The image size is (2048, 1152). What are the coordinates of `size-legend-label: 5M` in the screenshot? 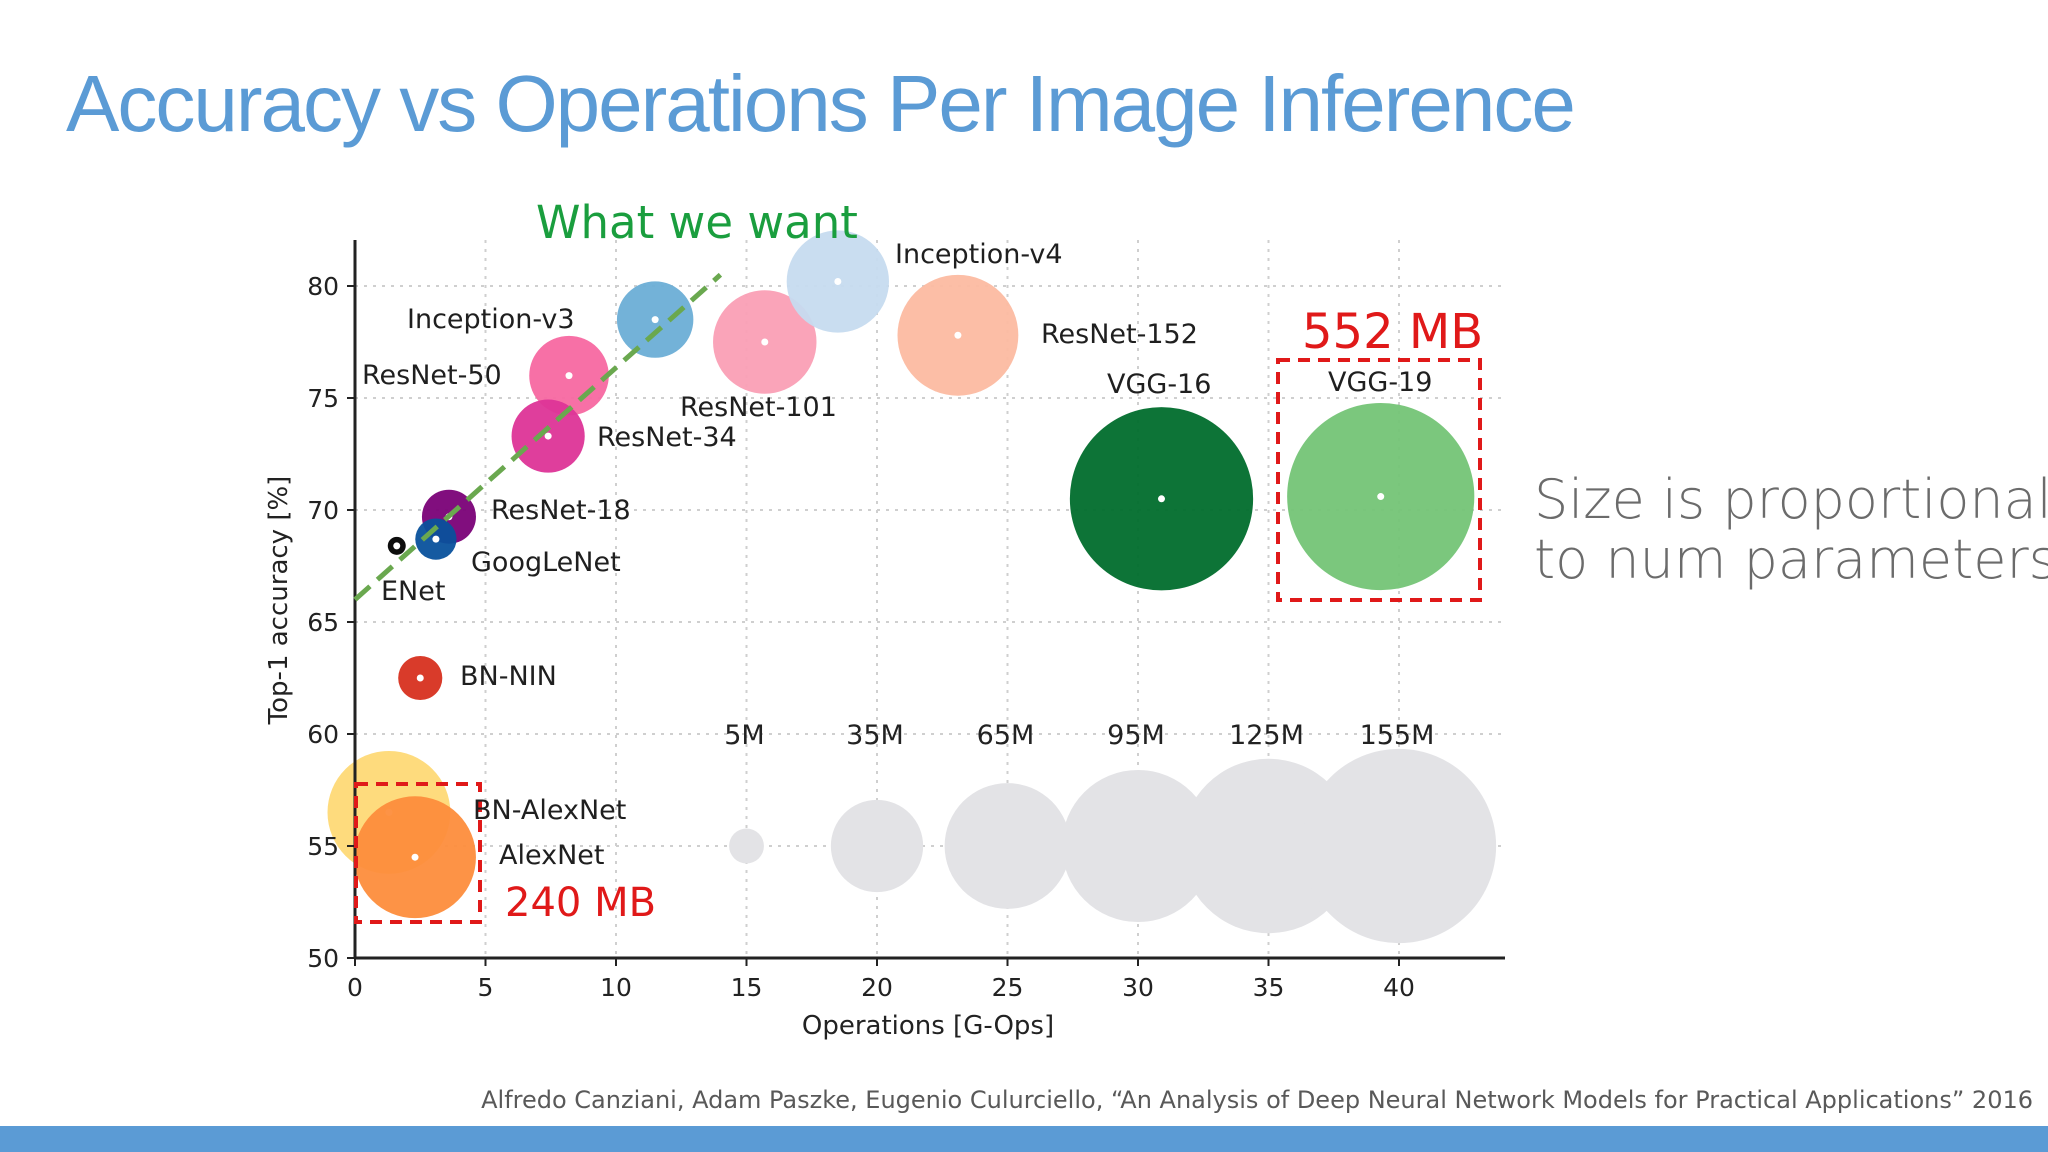 It's located at (744, 735).